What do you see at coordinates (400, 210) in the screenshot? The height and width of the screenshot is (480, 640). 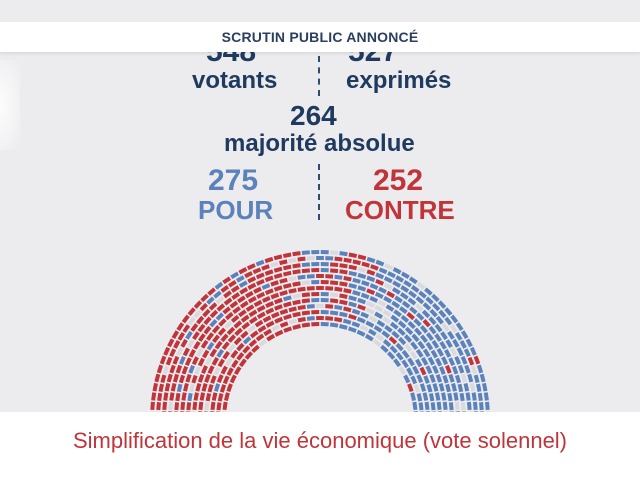 I see `contre-label: CONTRE` at bounding box center [400, 210].